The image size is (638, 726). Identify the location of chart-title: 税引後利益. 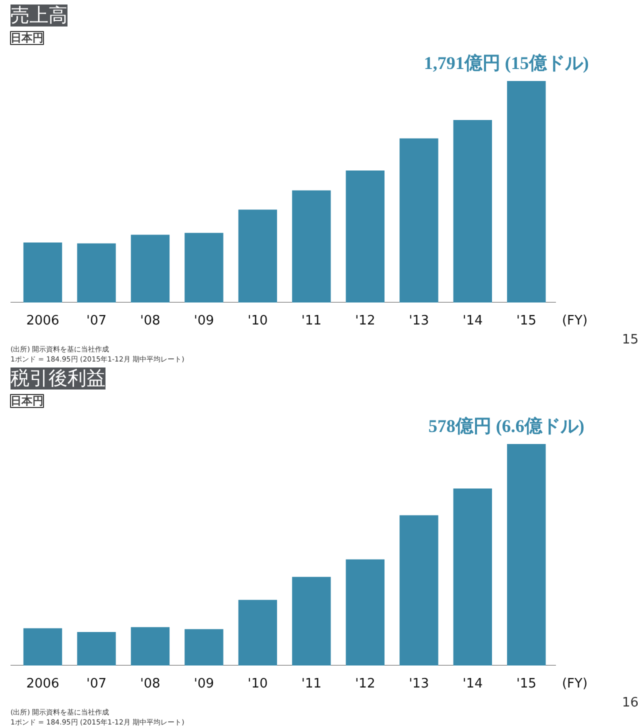
(58, 379).